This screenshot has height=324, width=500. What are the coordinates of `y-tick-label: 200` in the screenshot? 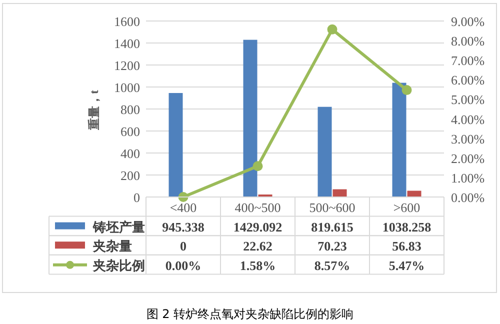 It's located at (130, 175).